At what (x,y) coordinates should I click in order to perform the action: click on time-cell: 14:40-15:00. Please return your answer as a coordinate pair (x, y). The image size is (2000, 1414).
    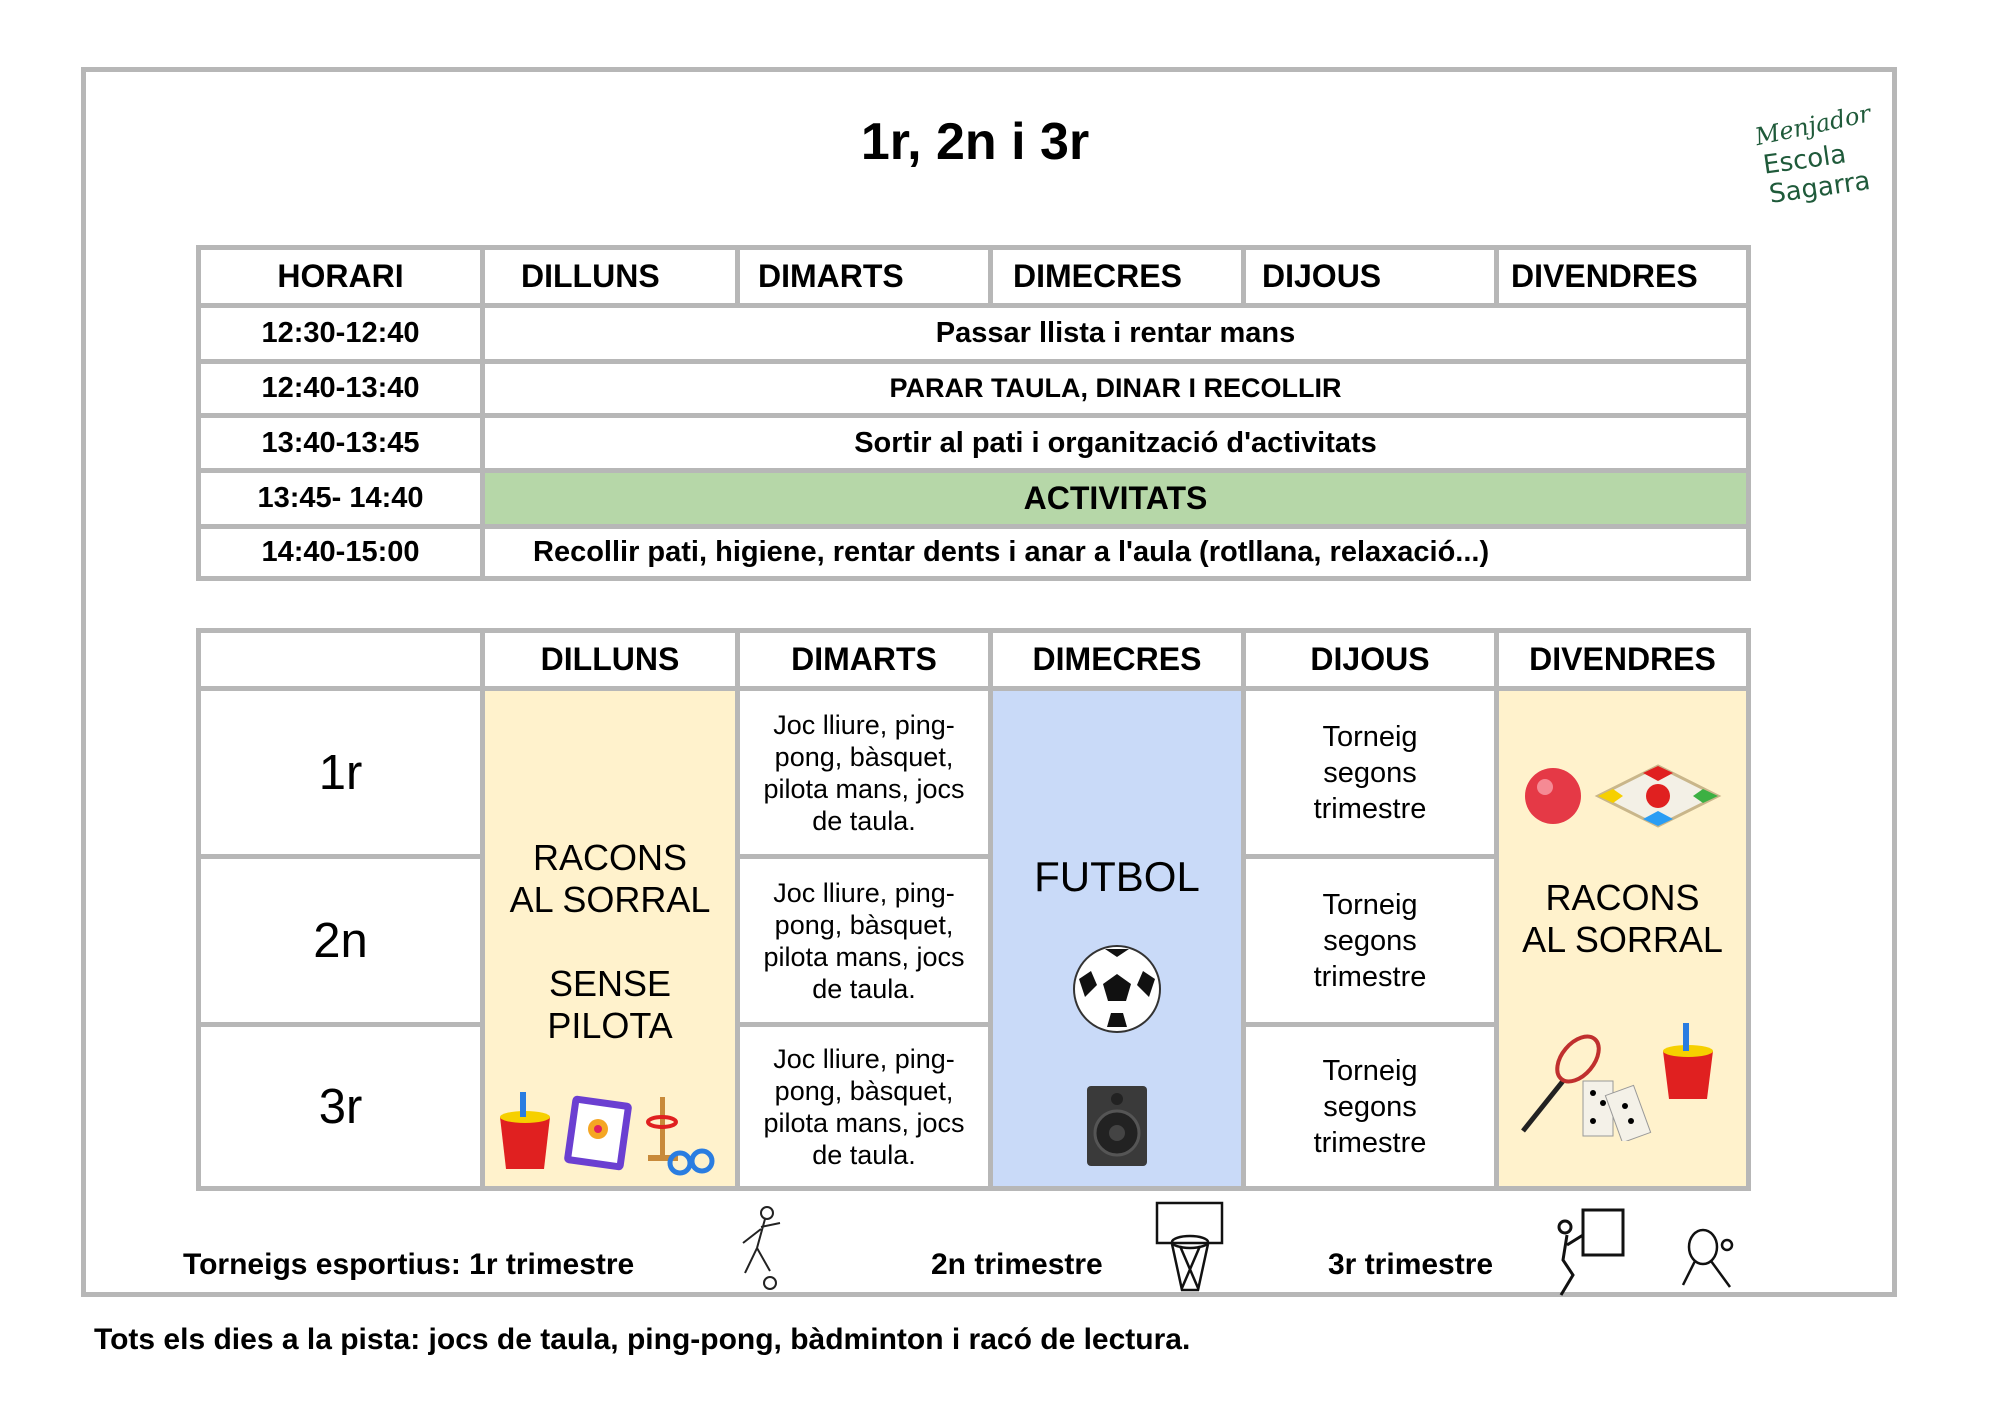
    Looking at the image, I should click on (340, 552).